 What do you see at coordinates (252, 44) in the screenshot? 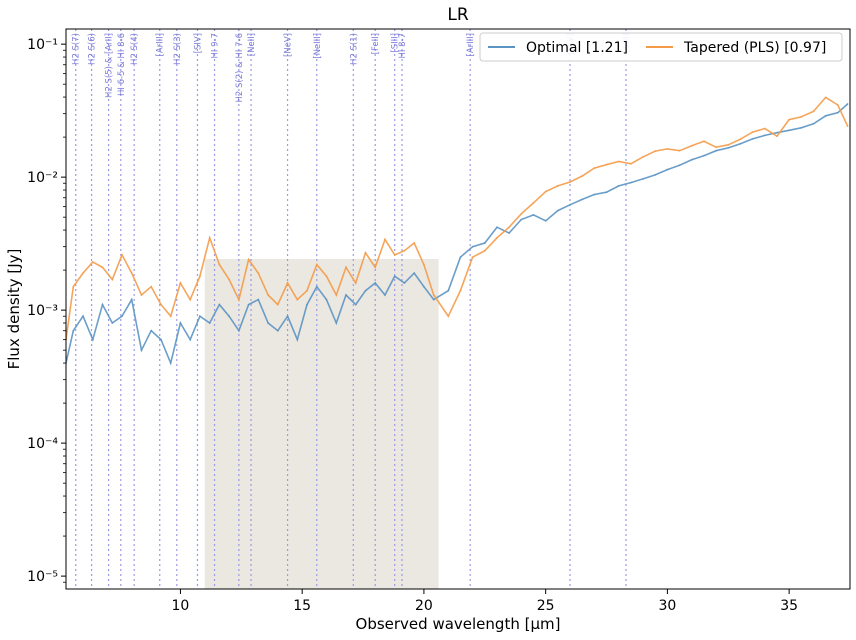
I see `emission-line-label: [NeII]` at bounding box center [252, 44].